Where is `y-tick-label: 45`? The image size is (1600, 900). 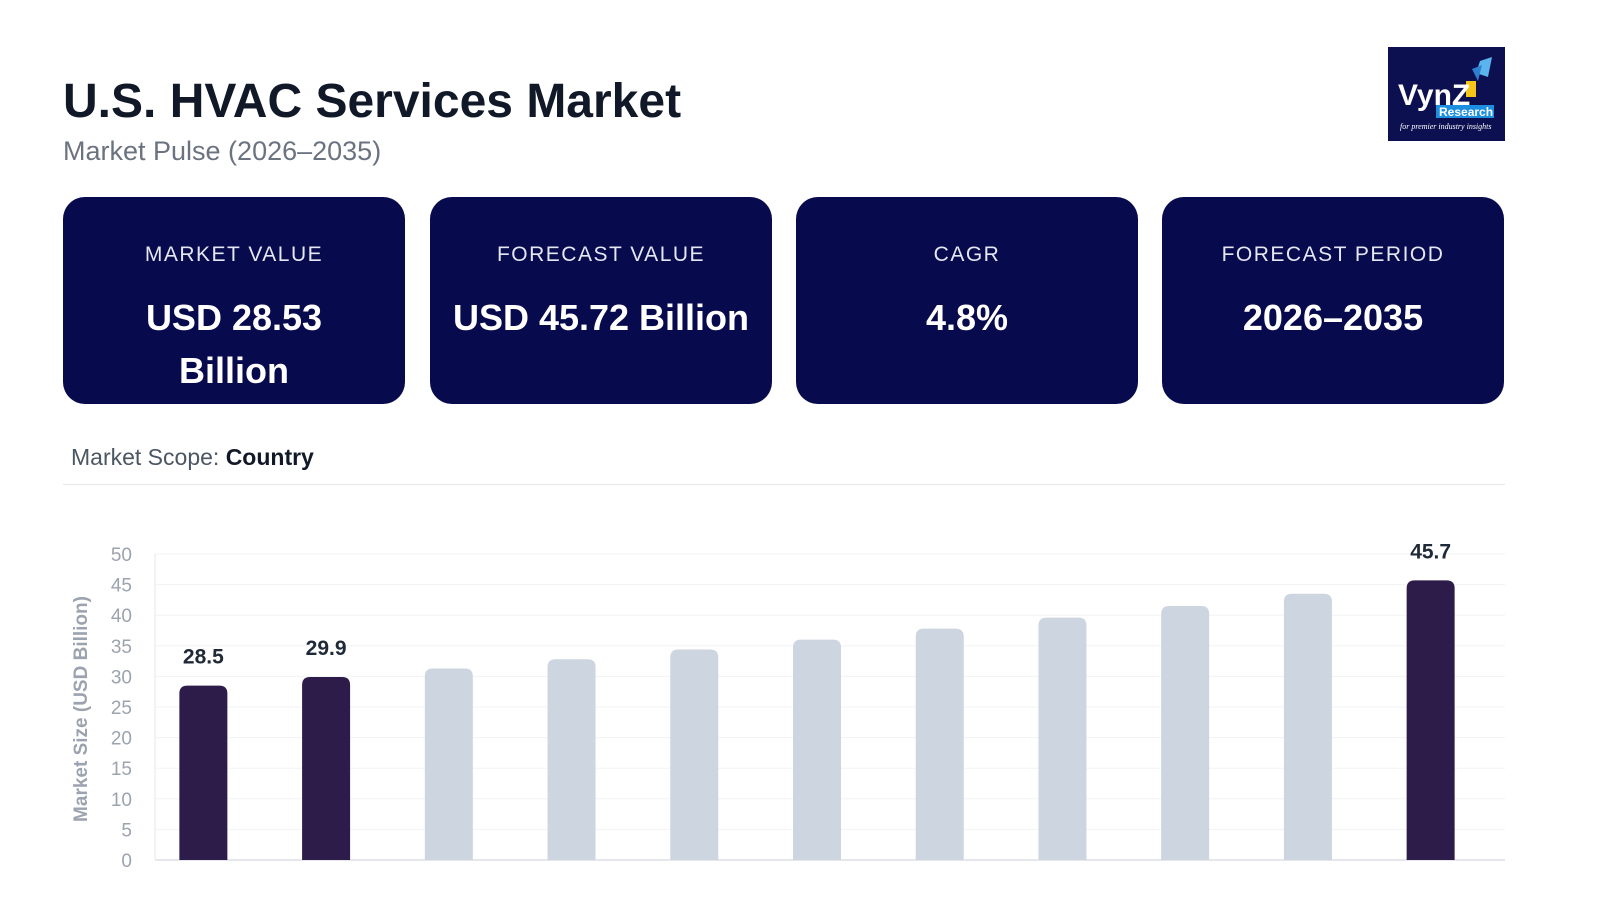
y-tick-label: 45 is located at coordinates (121, 586).